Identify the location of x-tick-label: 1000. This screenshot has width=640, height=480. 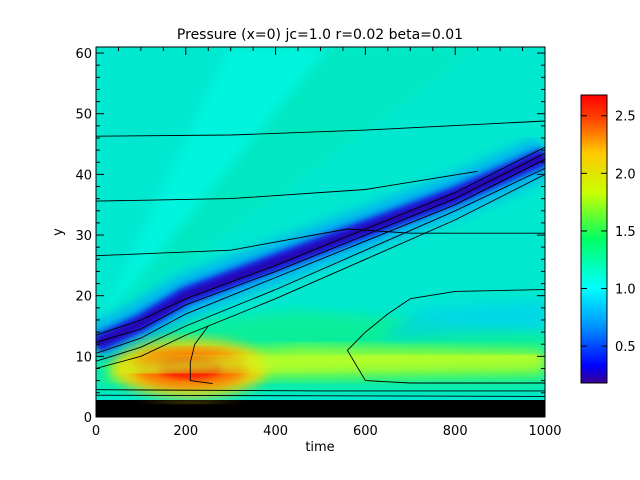
(544, 431).